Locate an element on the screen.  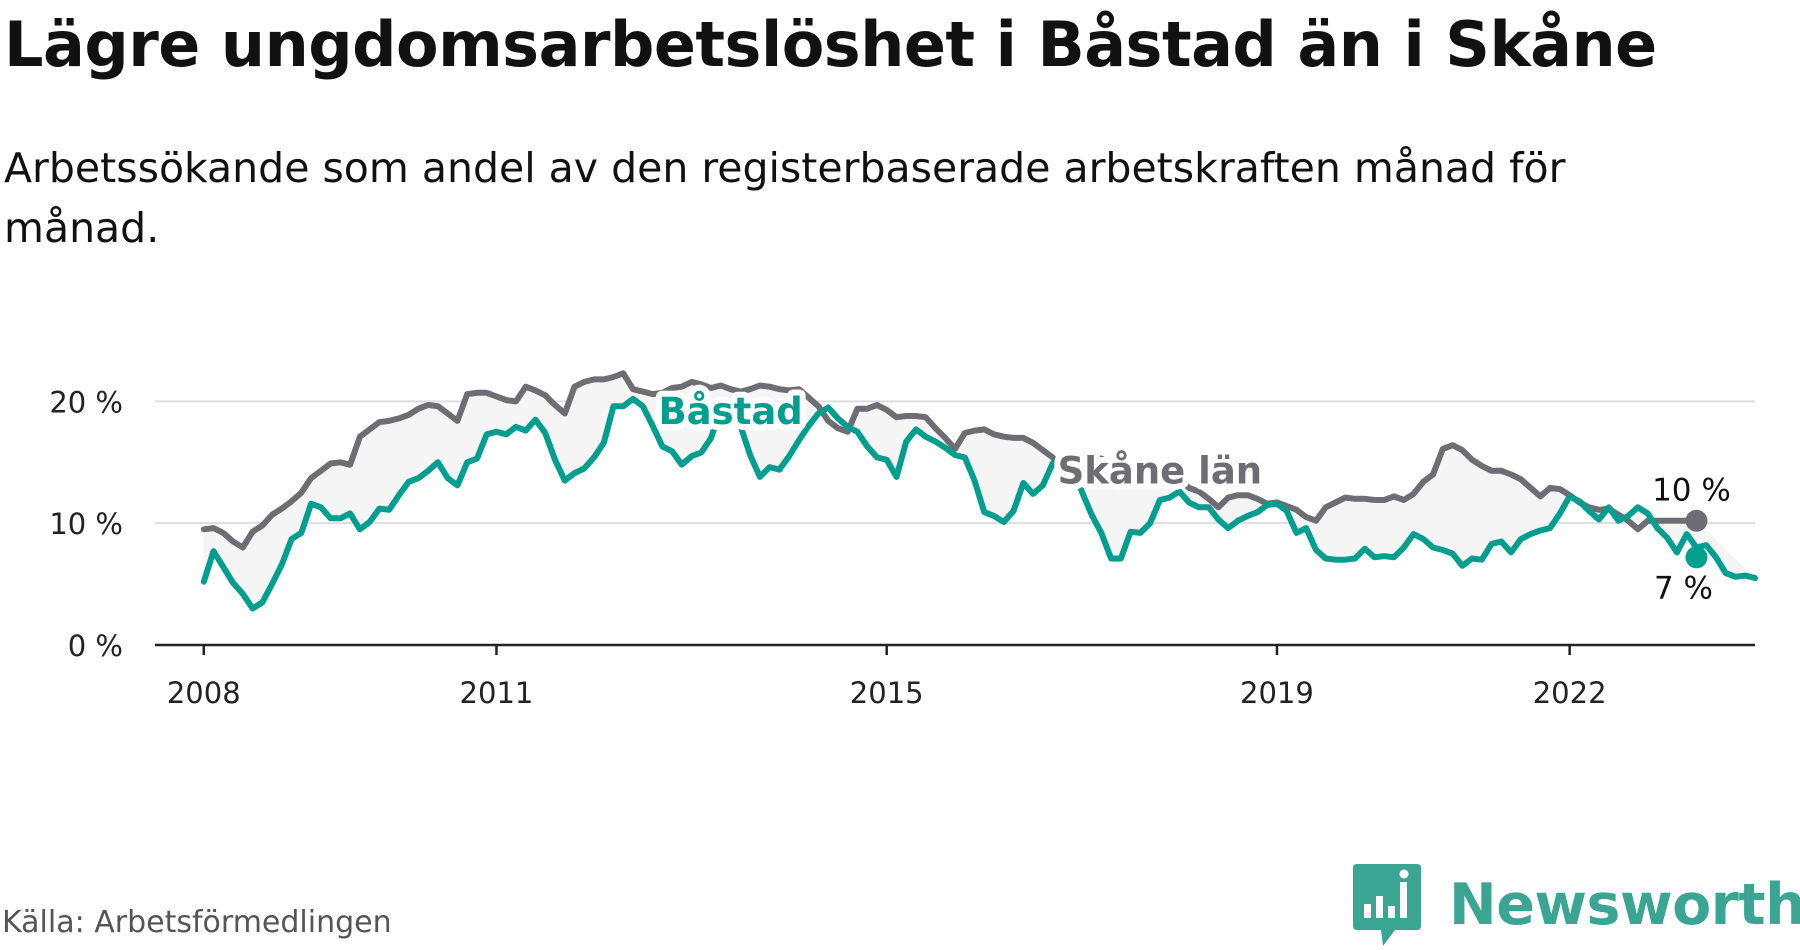
x-tick-label-2019: 2019 is located at coordinates (1277, 693).